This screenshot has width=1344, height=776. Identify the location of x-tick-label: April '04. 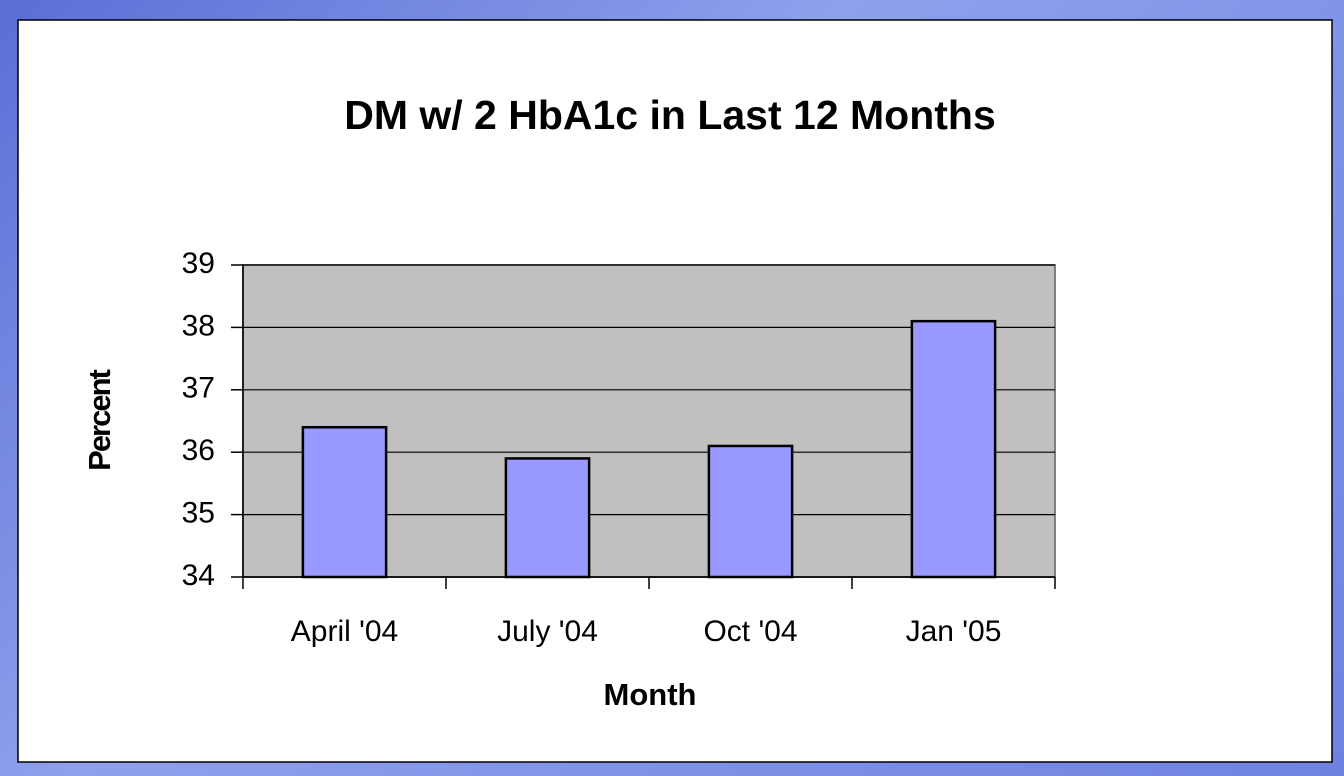
(344, 631).